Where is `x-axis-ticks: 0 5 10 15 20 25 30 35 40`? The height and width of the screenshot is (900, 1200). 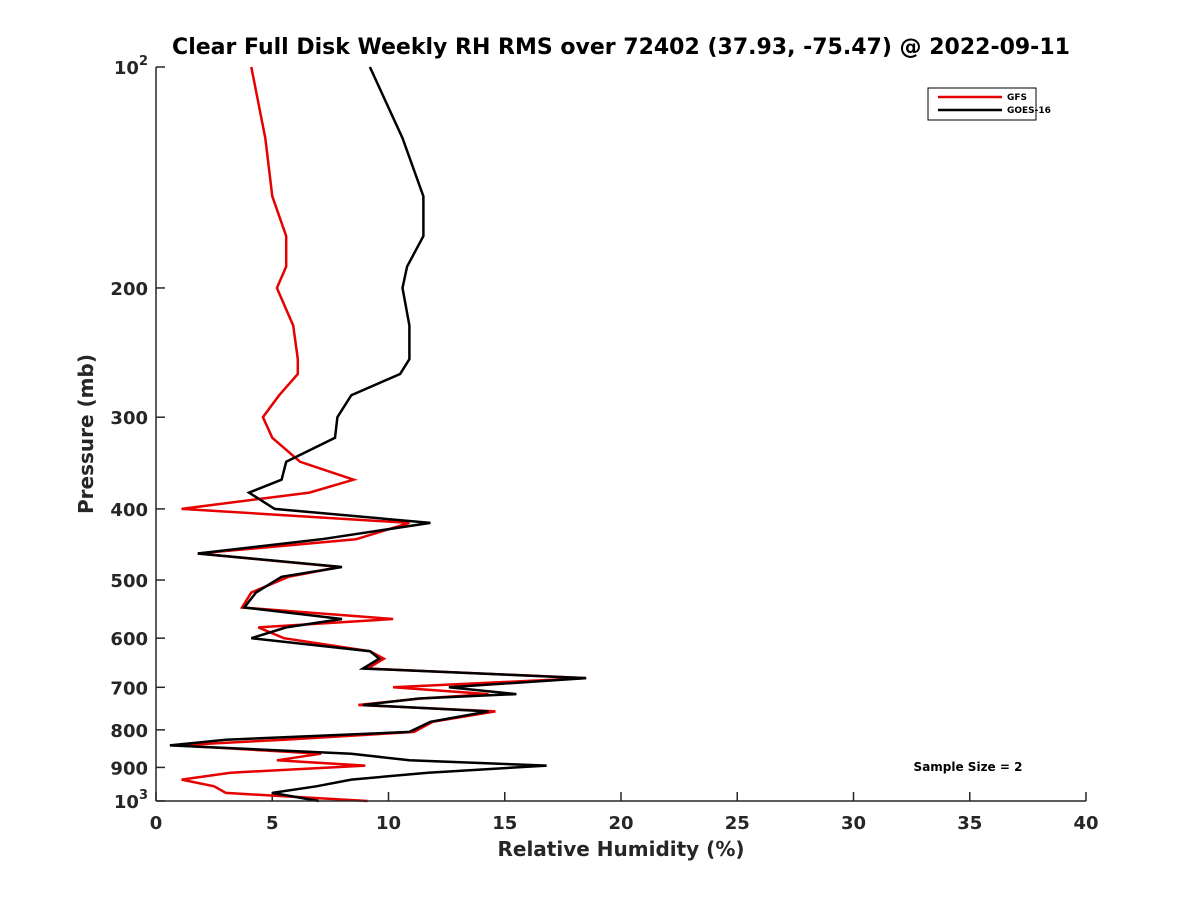
x-axis-ticks: 0 5 10 15 20 25 30 35 40 is located at coordinates (624, 813).